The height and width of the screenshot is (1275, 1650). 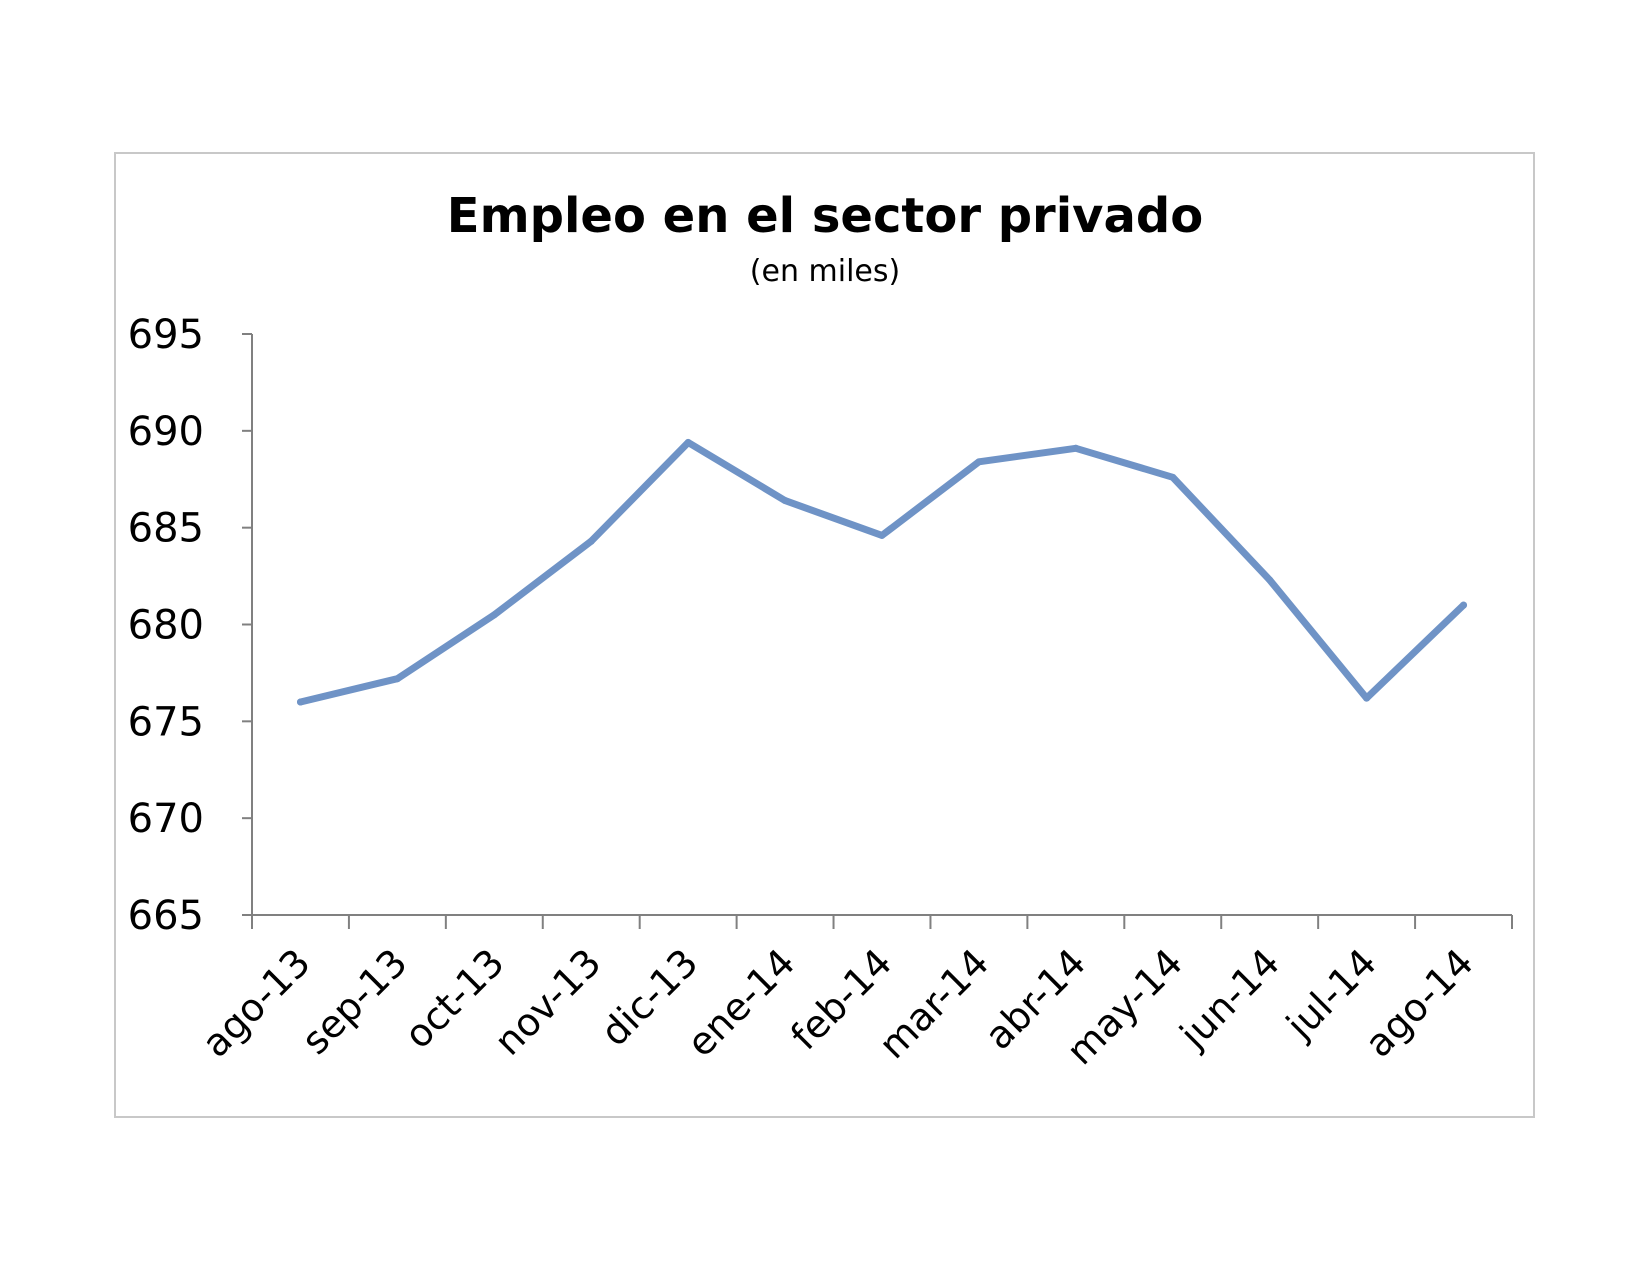 I want to click on x-tick-label: nov-13, so click(x=548, y=1002).